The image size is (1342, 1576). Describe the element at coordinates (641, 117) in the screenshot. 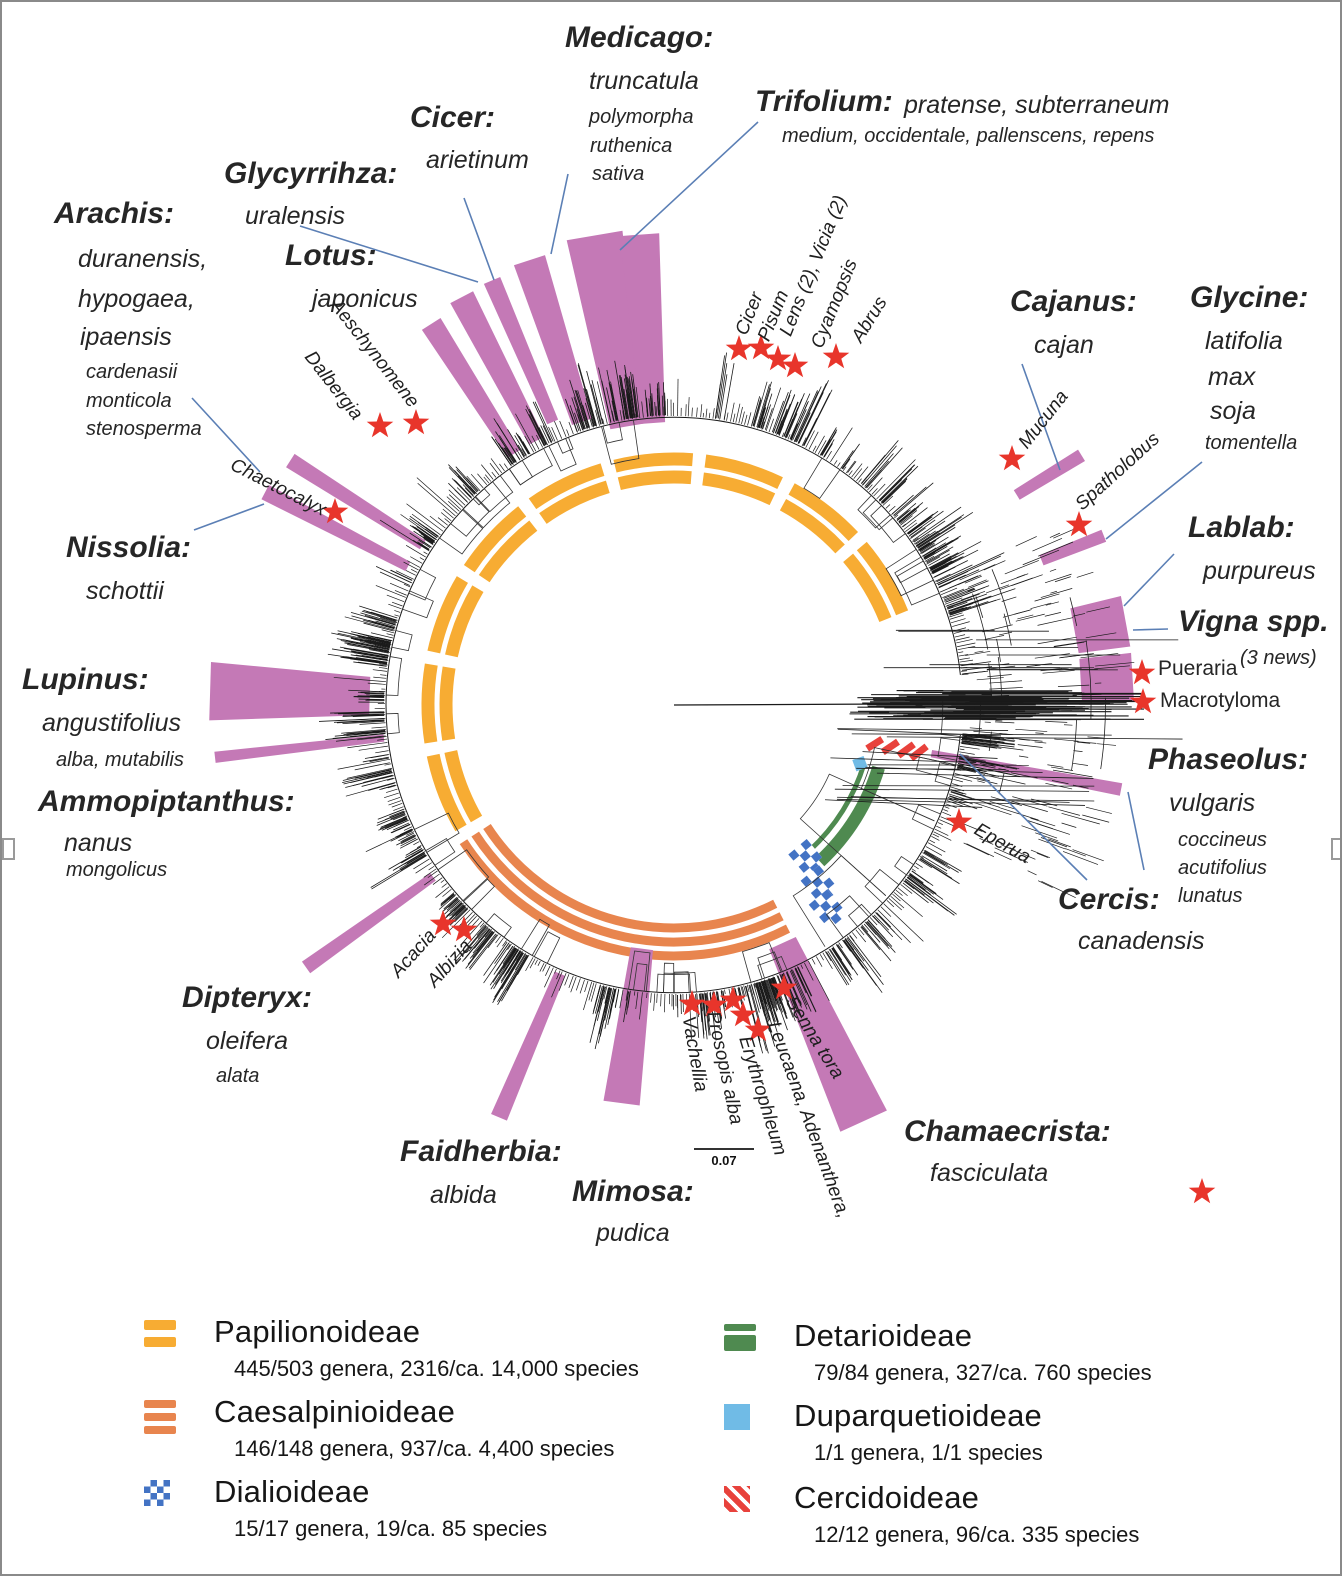

I see `label-medicago-polymorpha: polymorpha` at that location.